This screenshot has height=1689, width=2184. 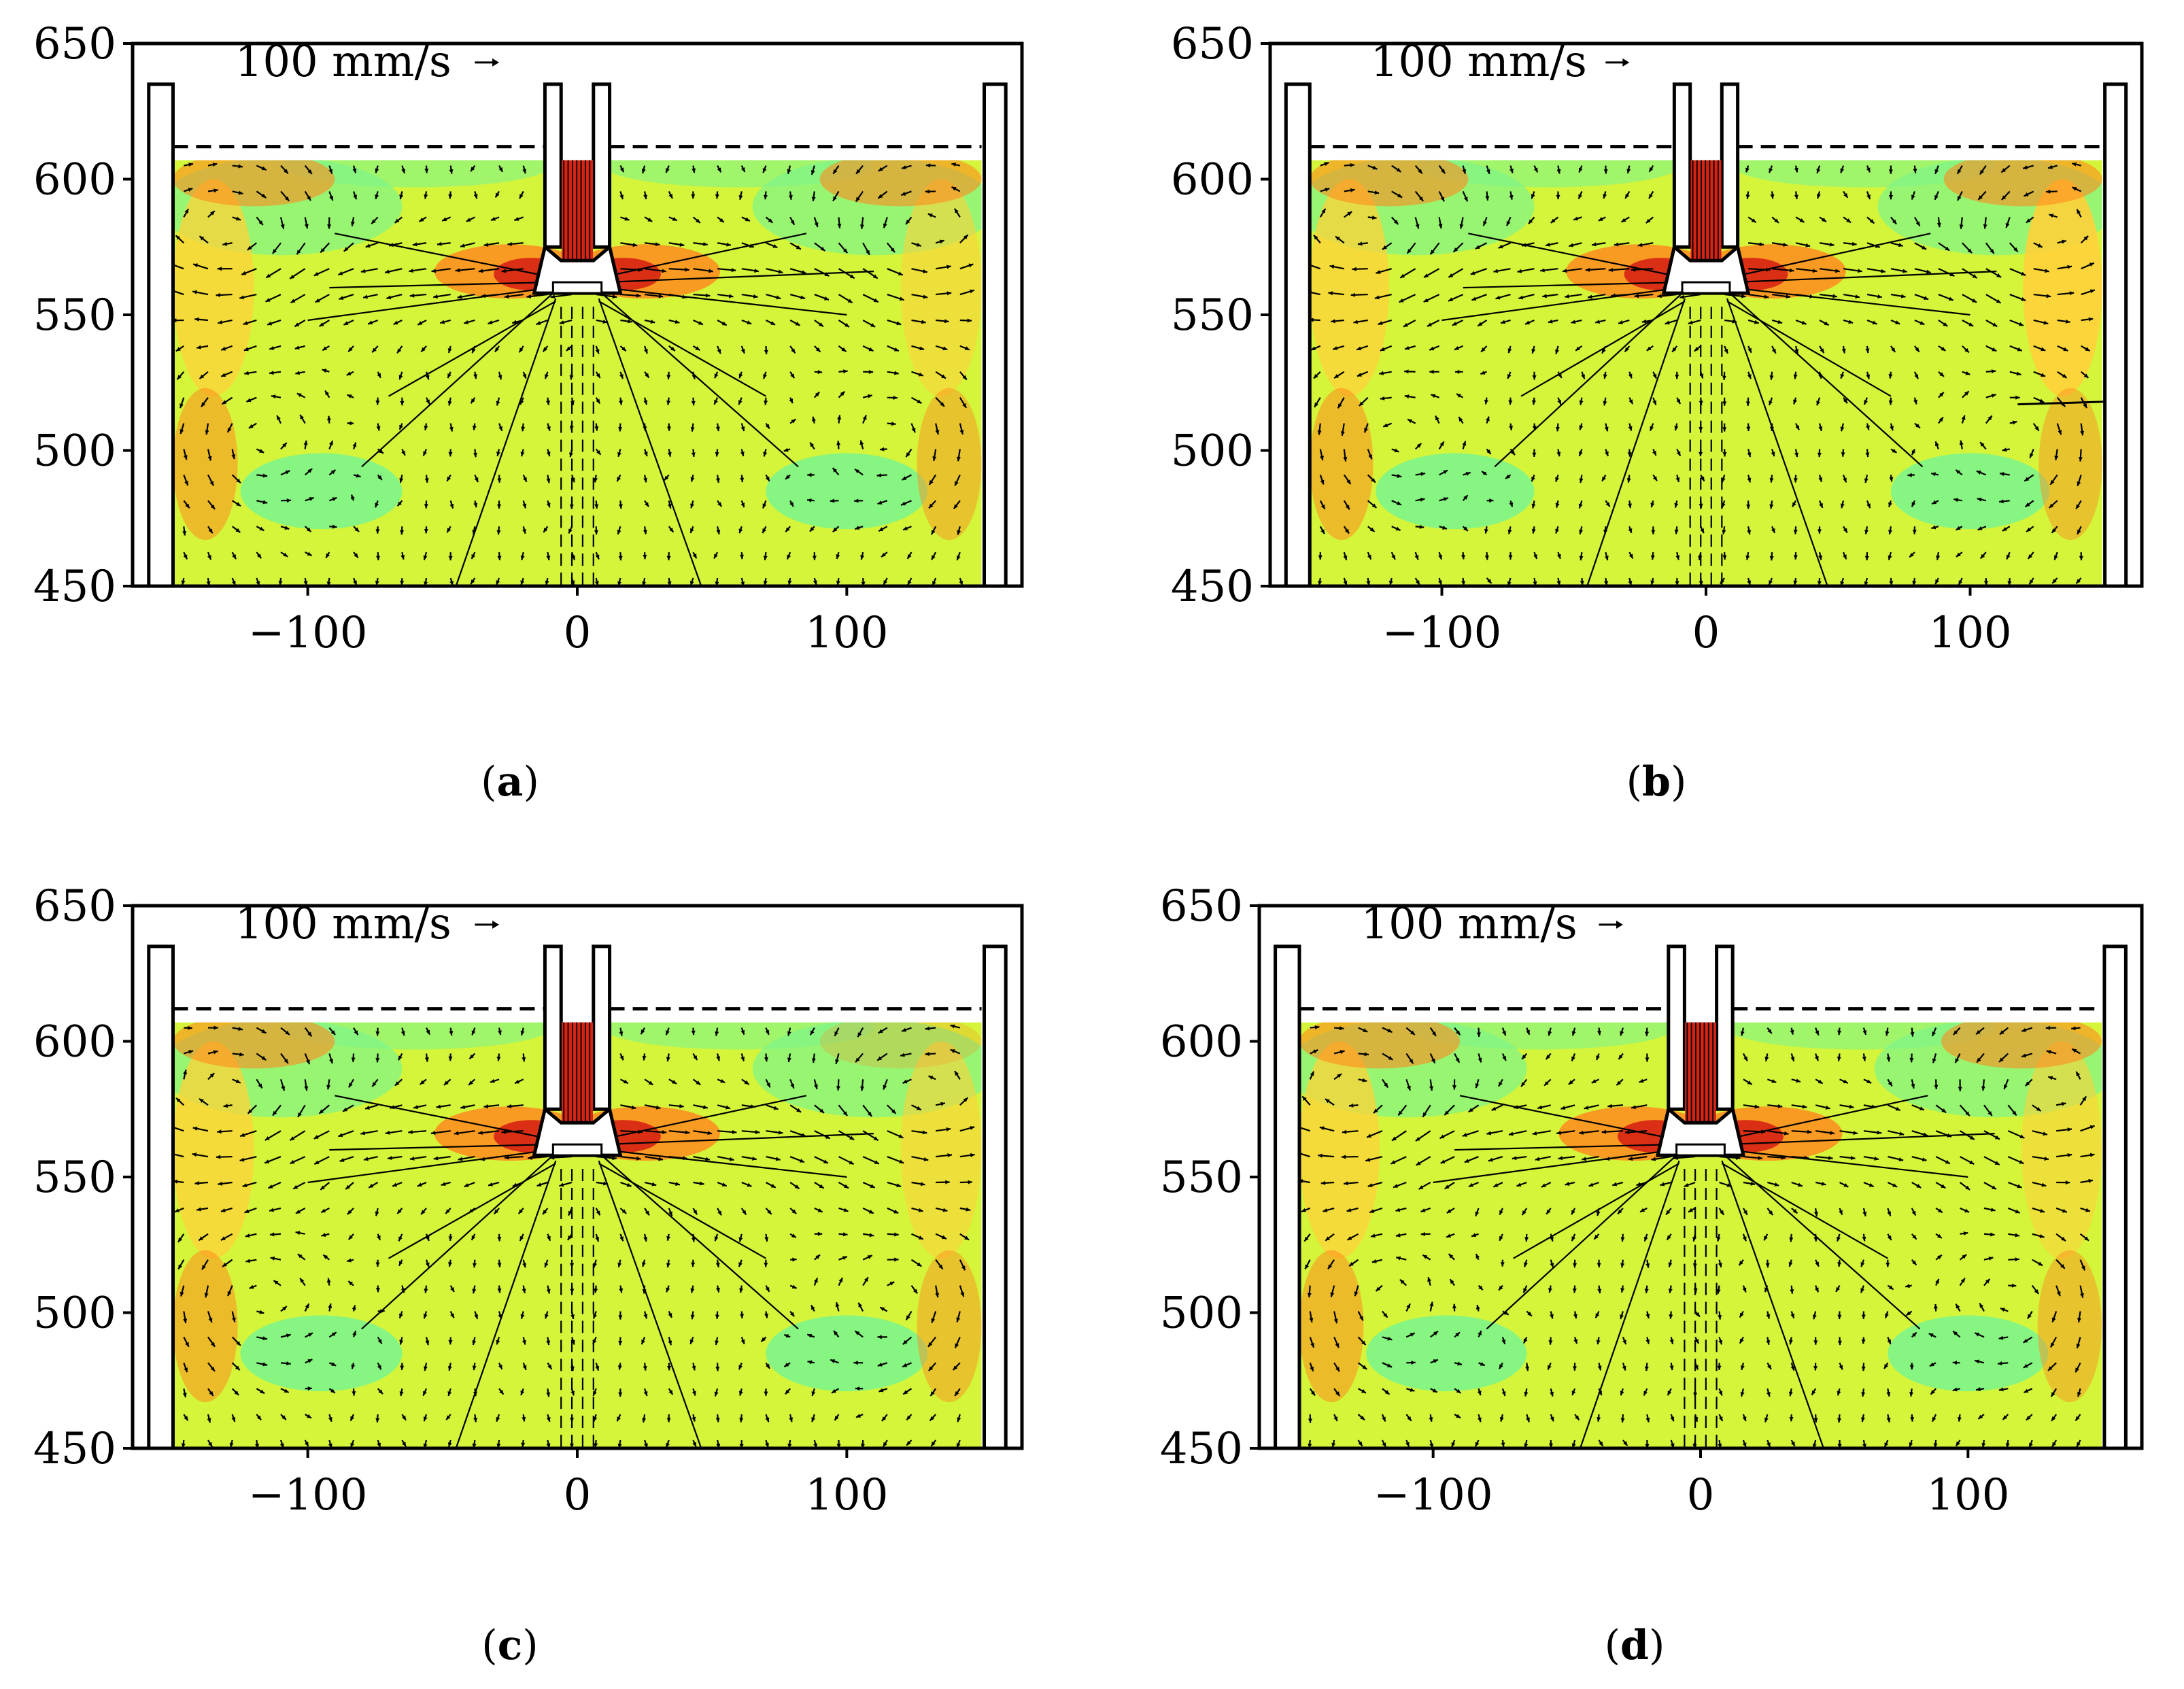 I want to click on ytick-label: 650, so click(x=1213, y=44).